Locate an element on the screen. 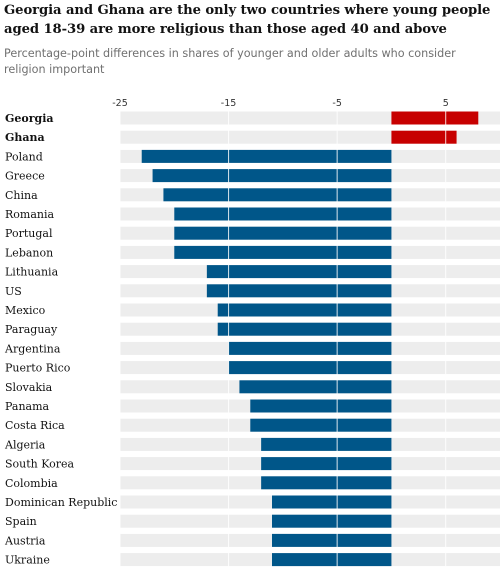  bar-lithuania is located at coordinates (299, 272).